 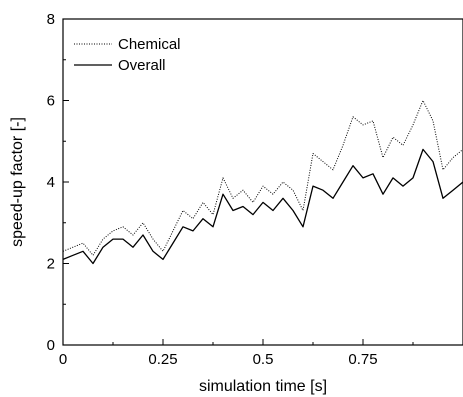 I want to click on x-tick-label: 0.25, so click(x=162, y=359).